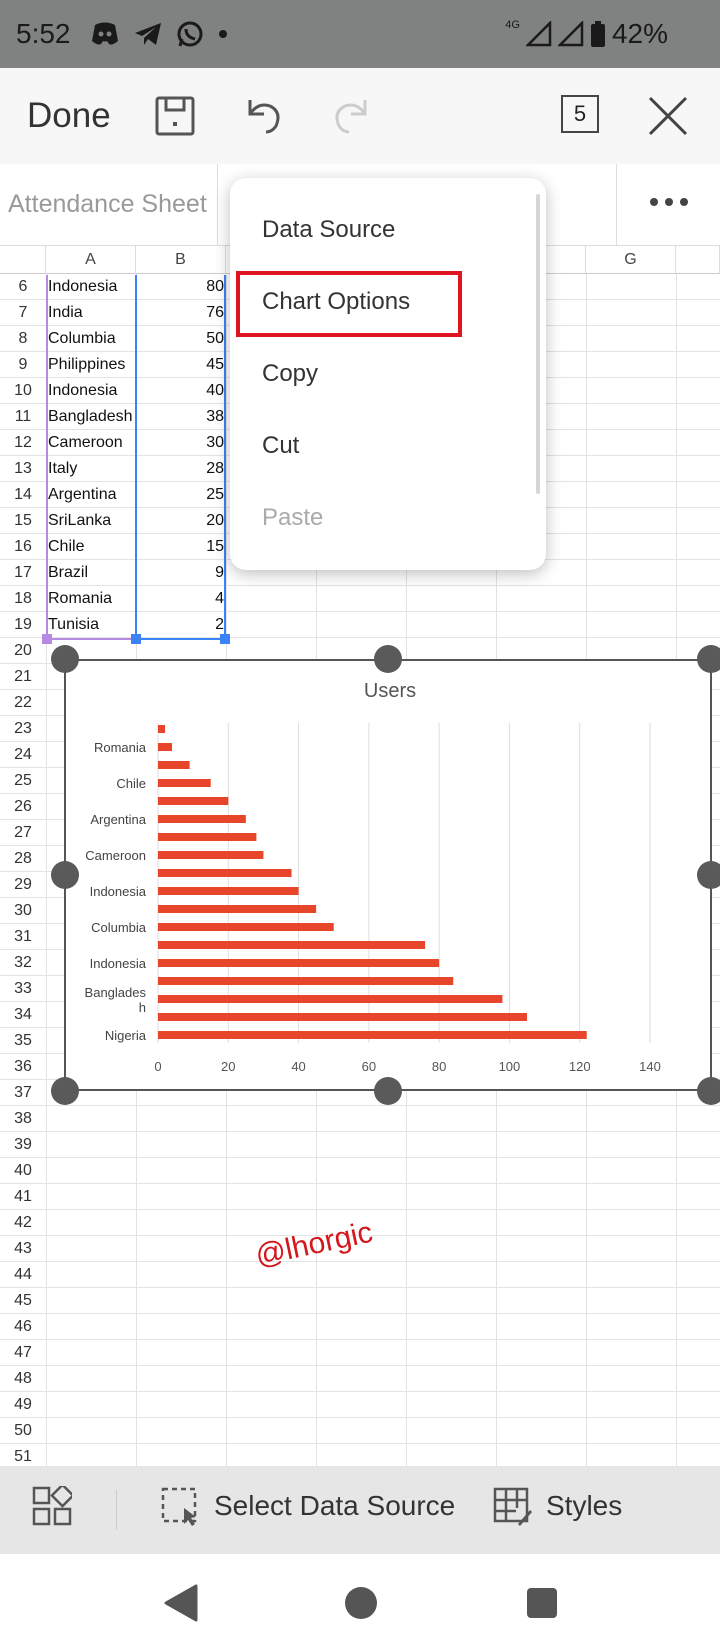 Image resolution: width=720 pixels, height=1650 pixels. I want to click on row-header: 40, so click(23, 1171).